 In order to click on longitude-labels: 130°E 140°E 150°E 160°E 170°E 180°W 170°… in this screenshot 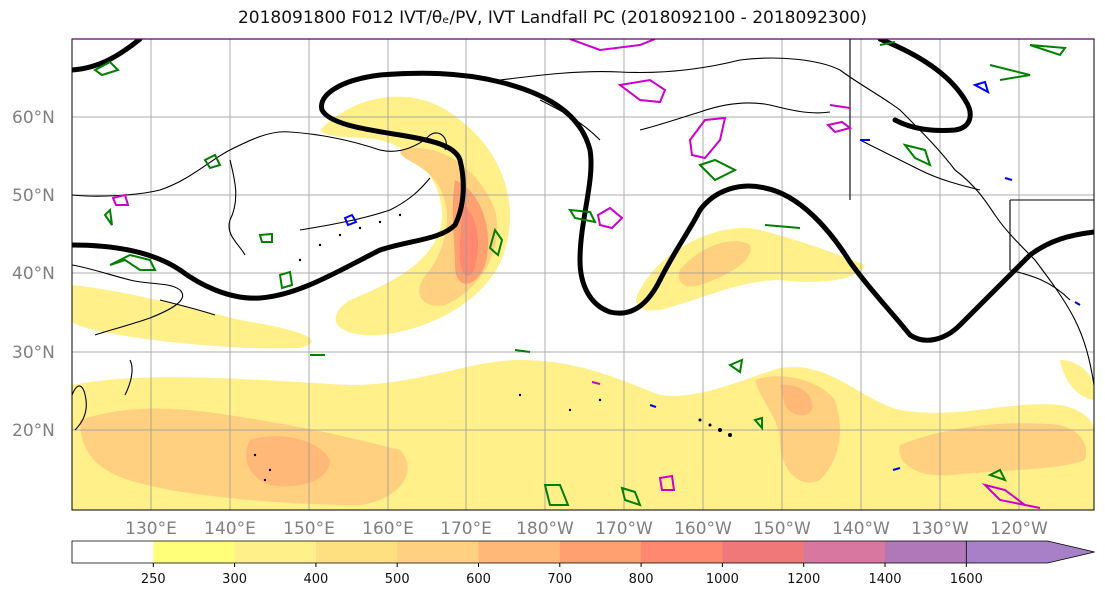, I will do `click(586, 529)`.